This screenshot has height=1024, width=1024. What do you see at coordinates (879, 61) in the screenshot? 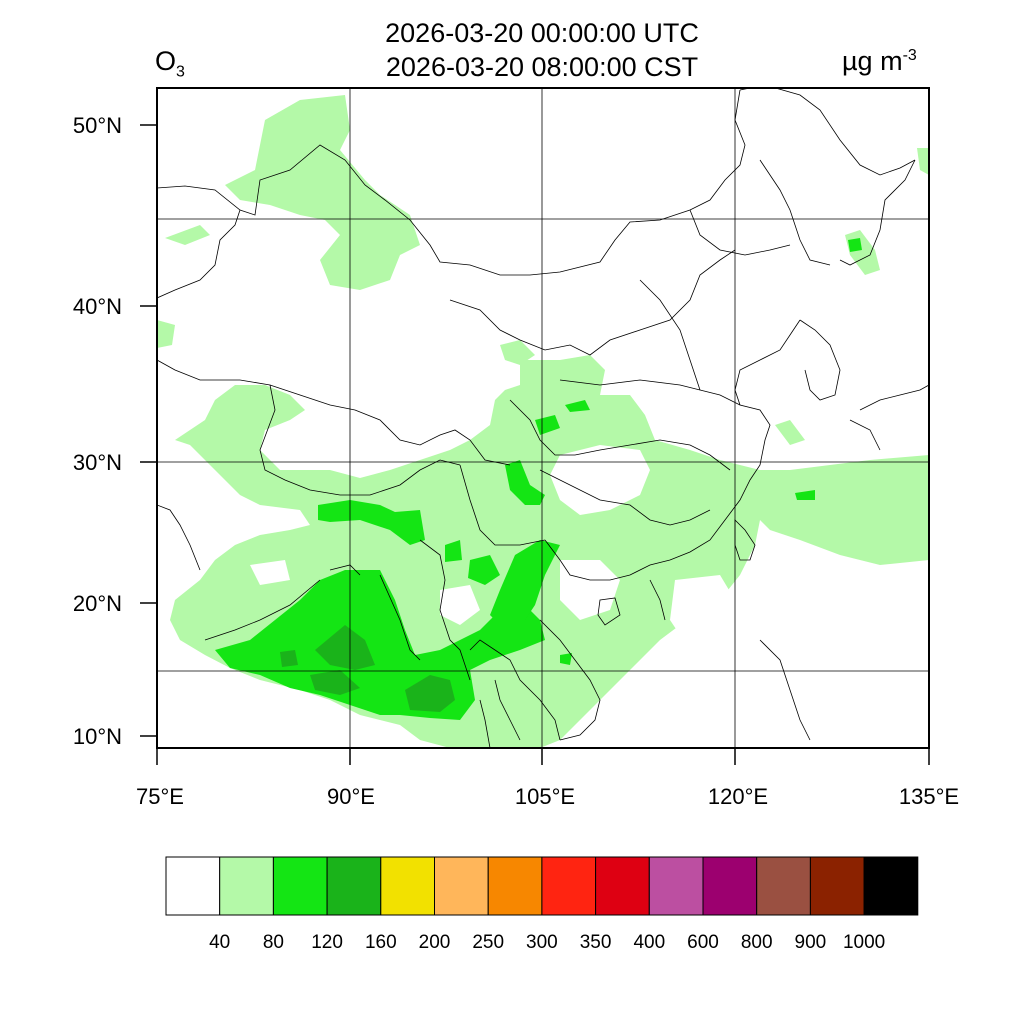
I see `unit-label: µg m-3` at bounding box center [879, 61].